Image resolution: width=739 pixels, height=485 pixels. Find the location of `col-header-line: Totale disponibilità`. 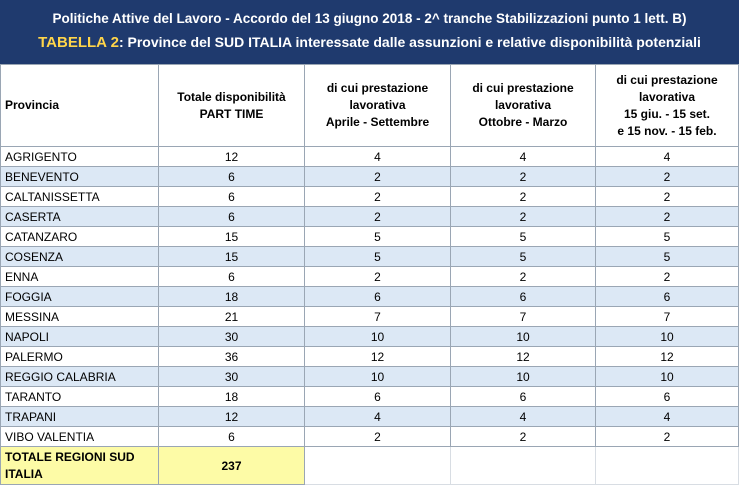

col-header-line: Totale disponibilità is located at coordinates (231, 96).